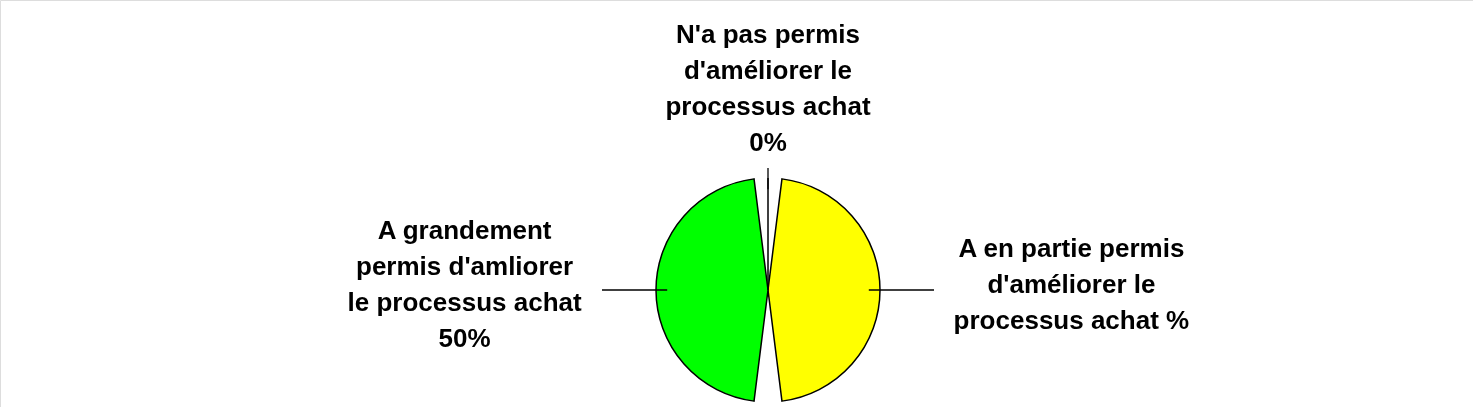  I want to click on data-label: 50%, so click(464, 338).